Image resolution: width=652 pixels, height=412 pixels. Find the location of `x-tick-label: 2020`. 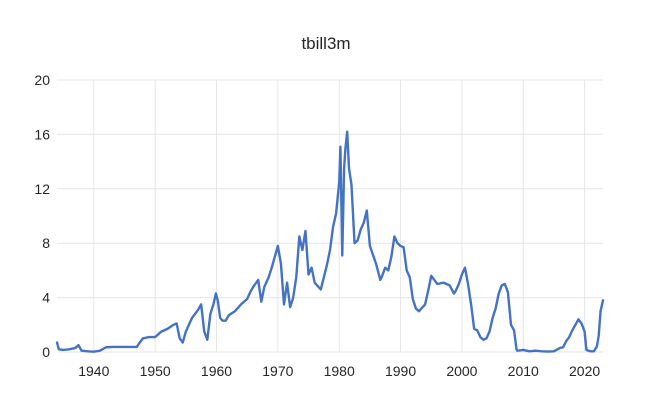

x-tick-label: 2020 is located at coordinates (584, 371).